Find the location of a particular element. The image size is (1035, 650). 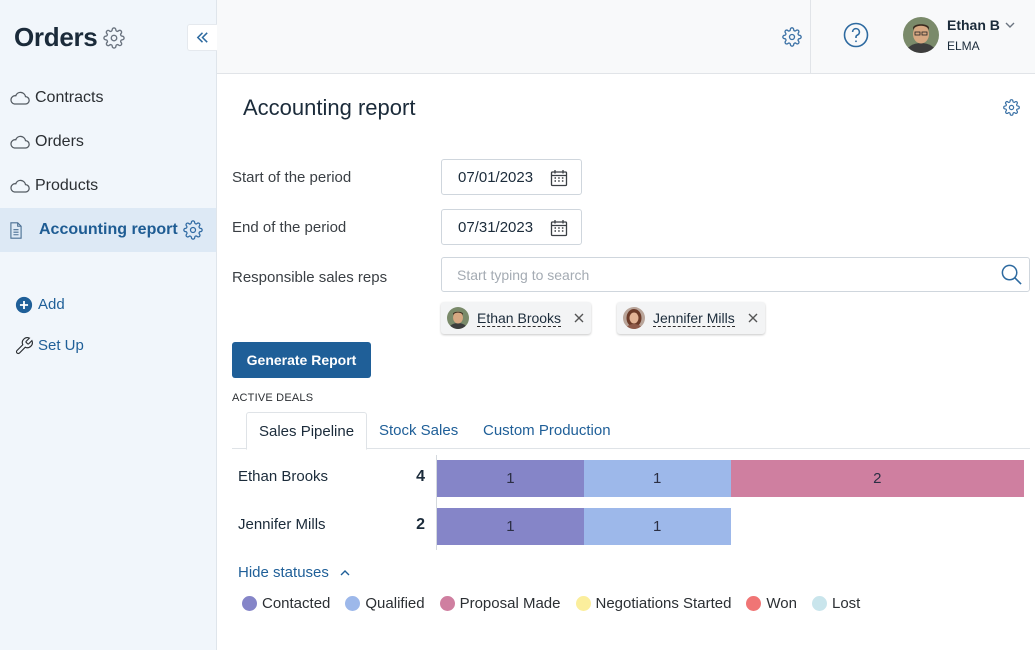

legend-label: Lost is located at coordinates (846, 603).